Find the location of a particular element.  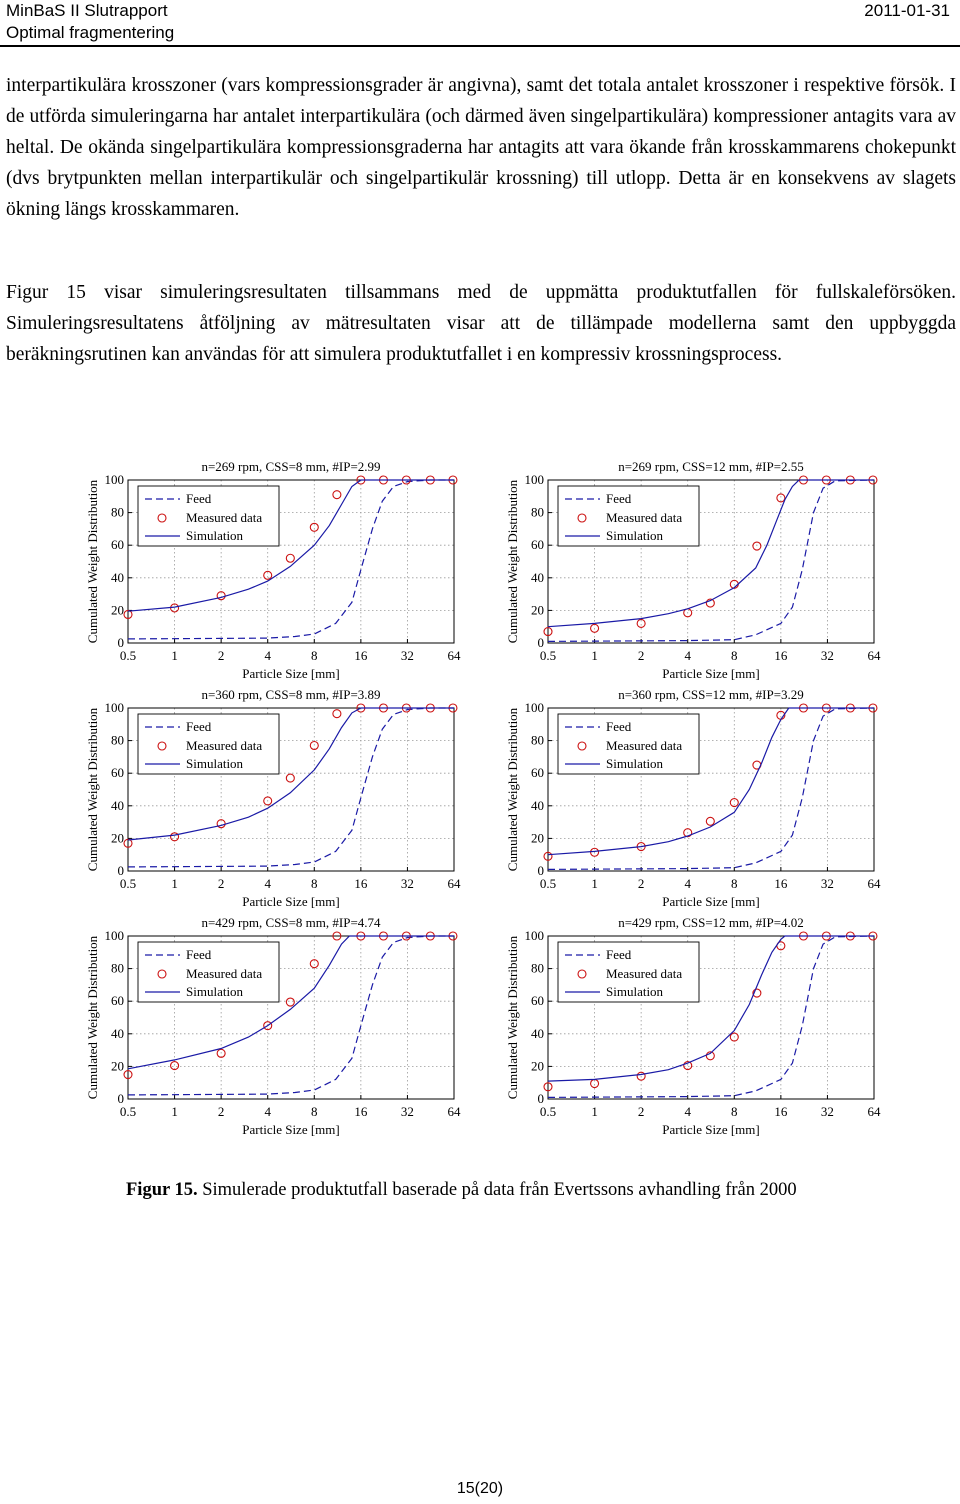

page-number: 15(20) is located at coordinates (480, 1488).